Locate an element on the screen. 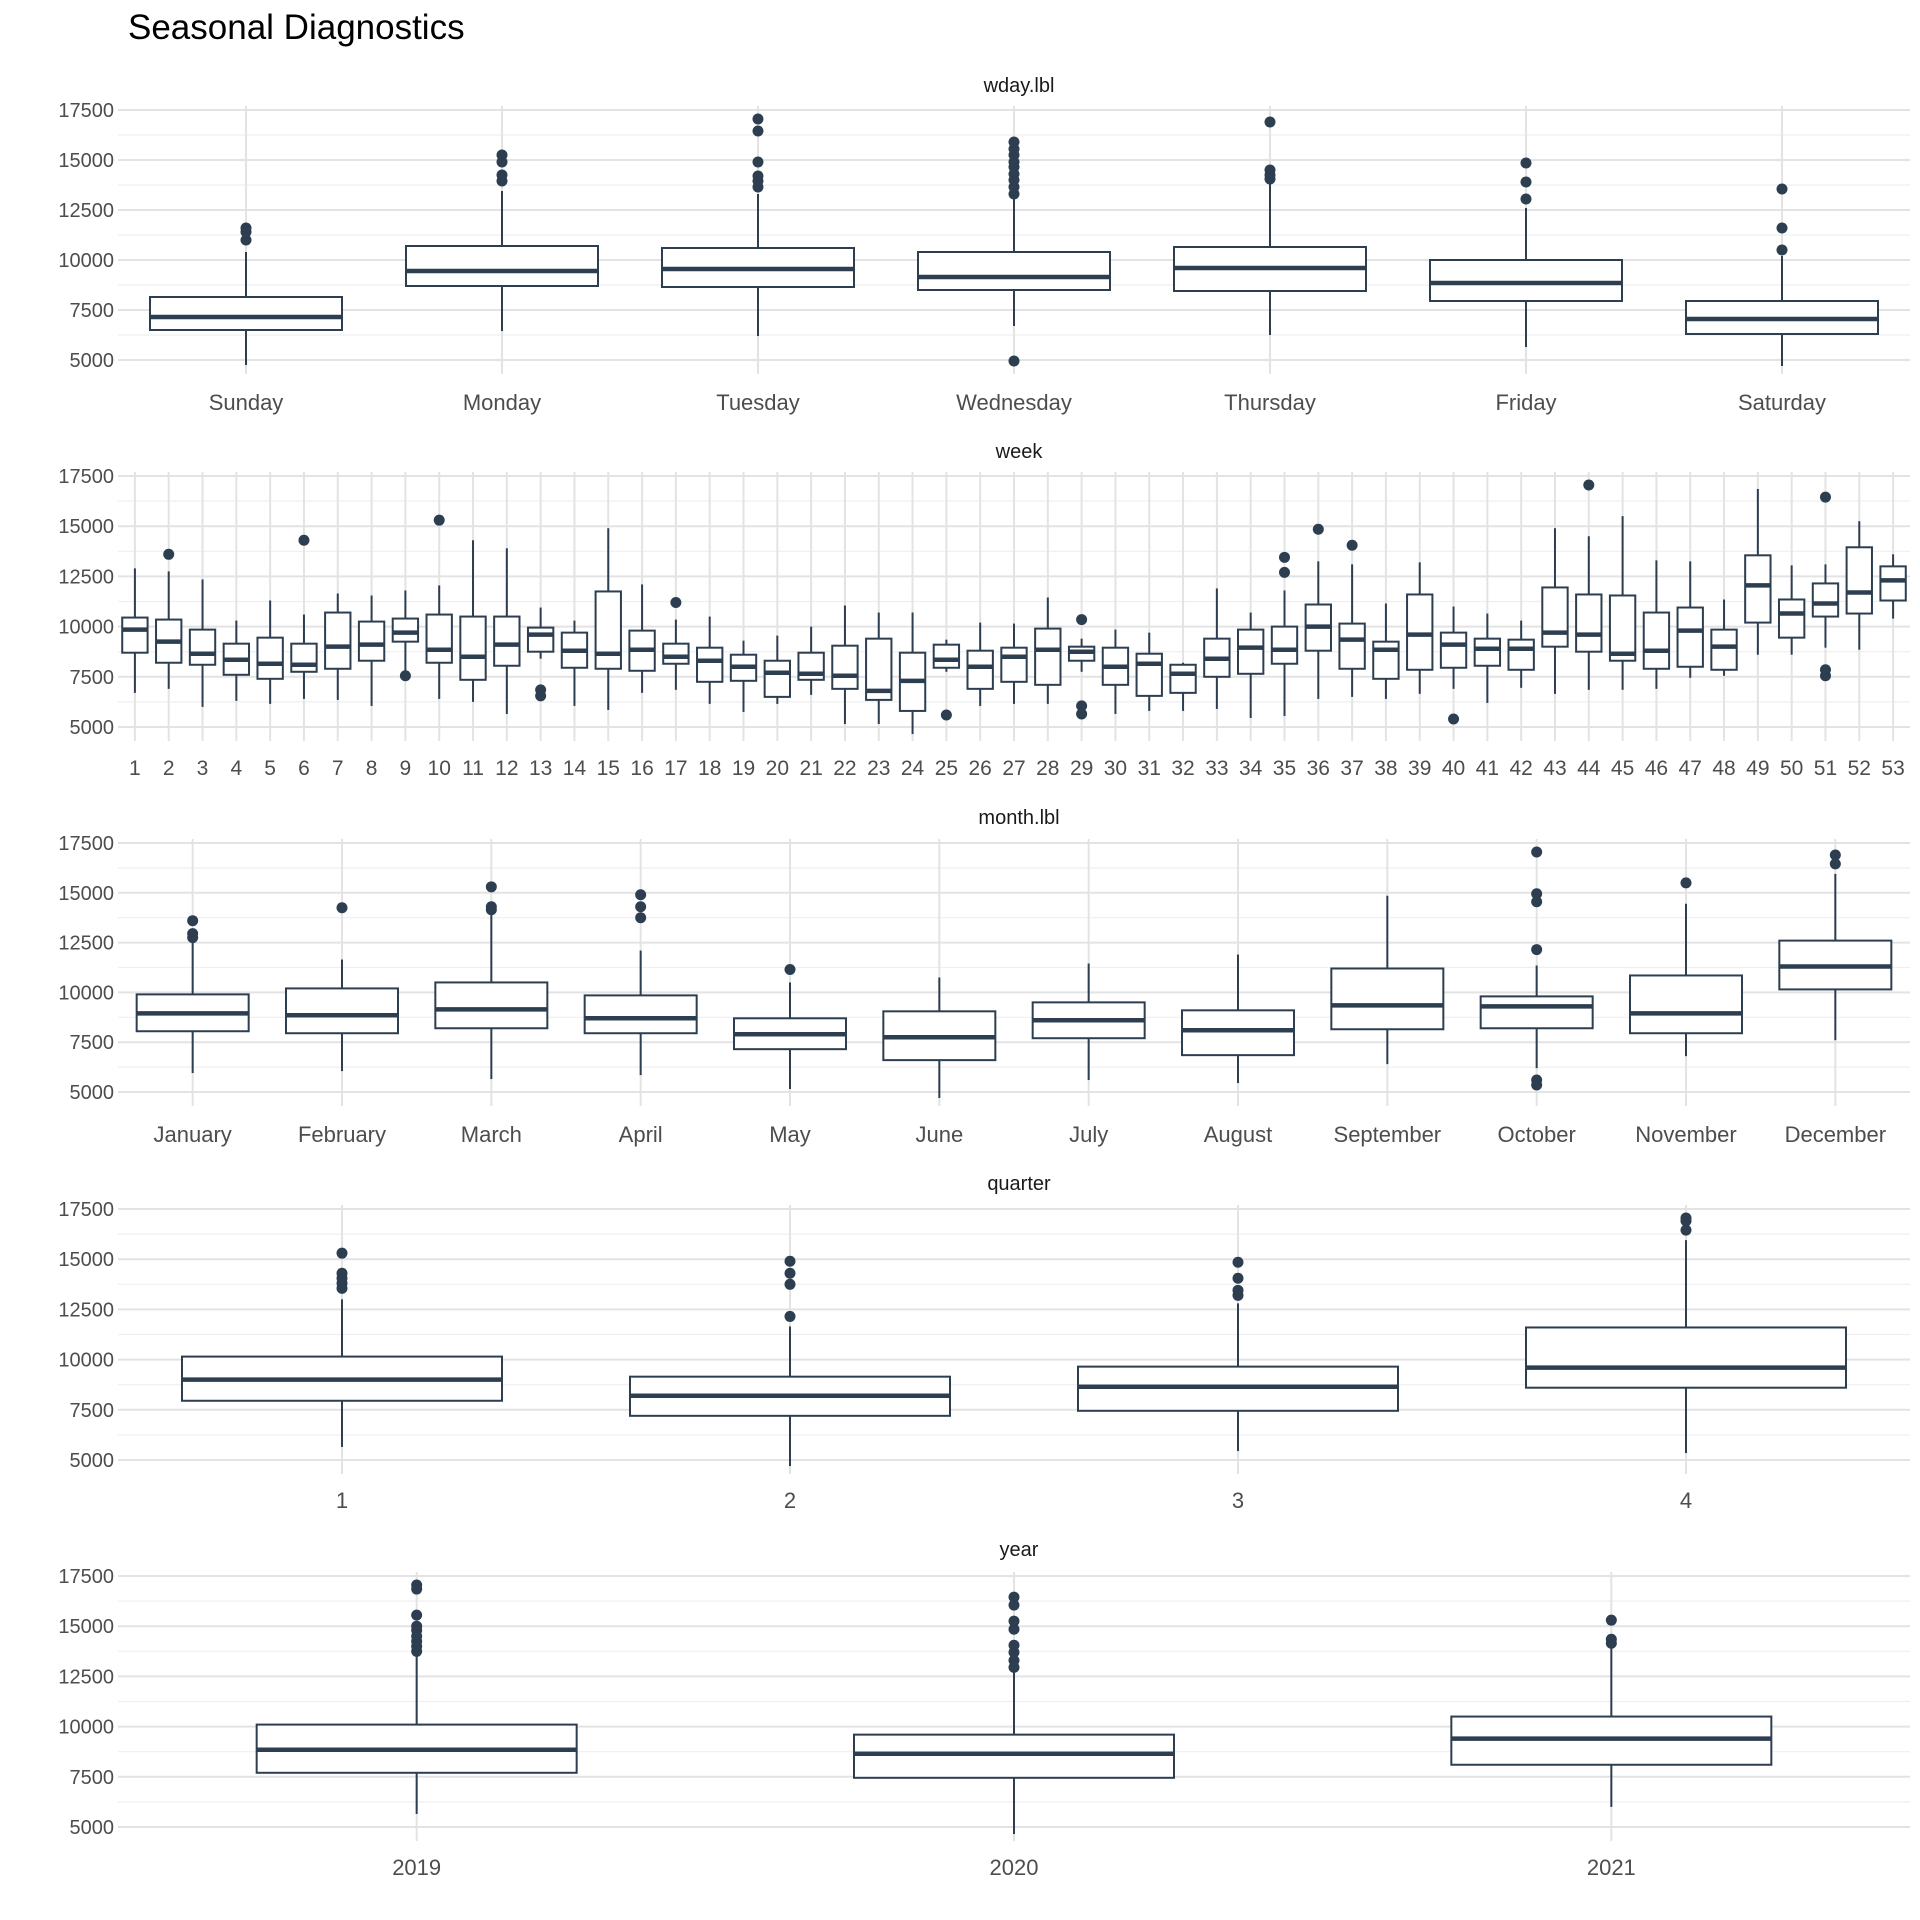 The image size is (1920, 1920). x-tick-label: 19 is located at coordinates (743, 768).